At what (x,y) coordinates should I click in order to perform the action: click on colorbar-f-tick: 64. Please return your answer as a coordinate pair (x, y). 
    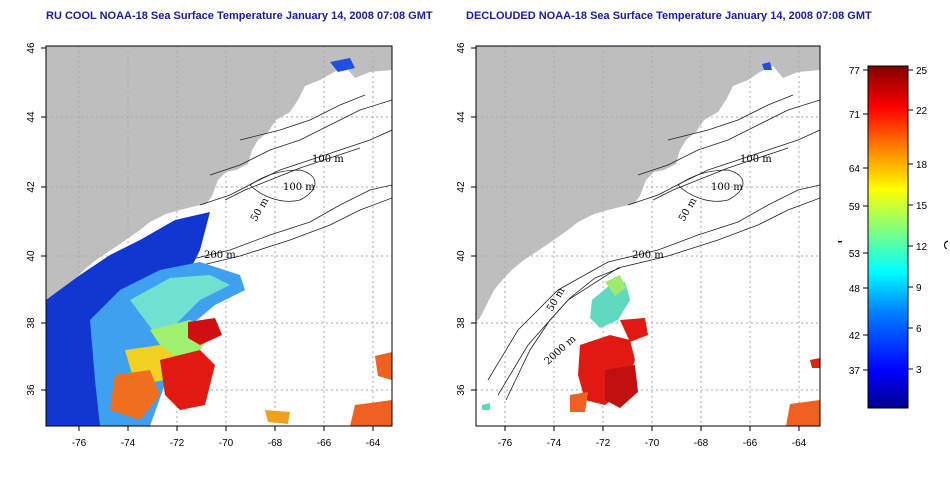
    Looking at the image, I should click on (855, 169).